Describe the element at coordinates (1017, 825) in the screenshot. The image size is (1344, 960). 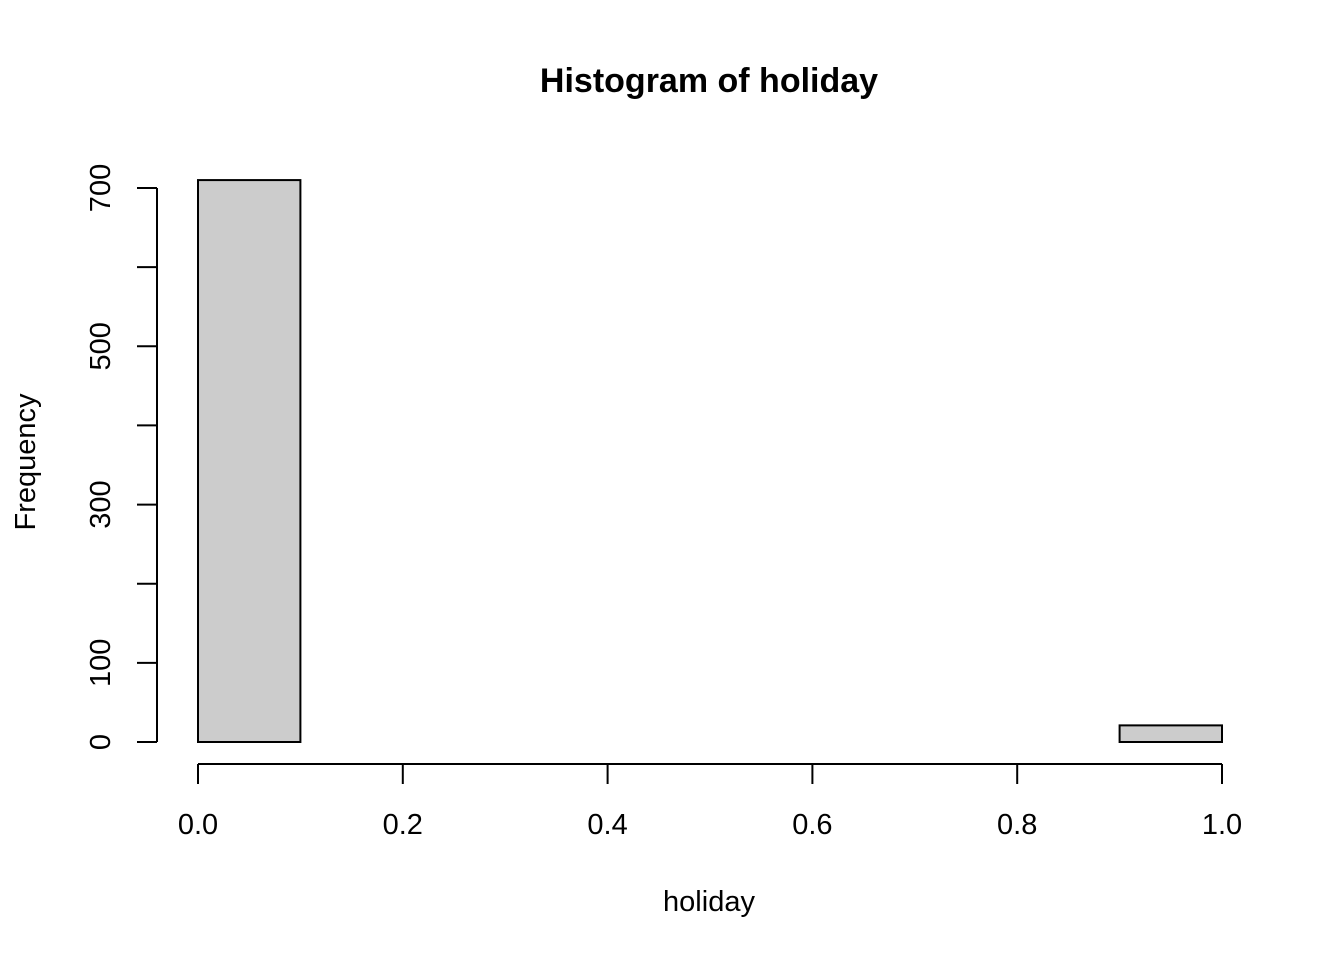
I see `x-tick-label: 0.8` at that location.